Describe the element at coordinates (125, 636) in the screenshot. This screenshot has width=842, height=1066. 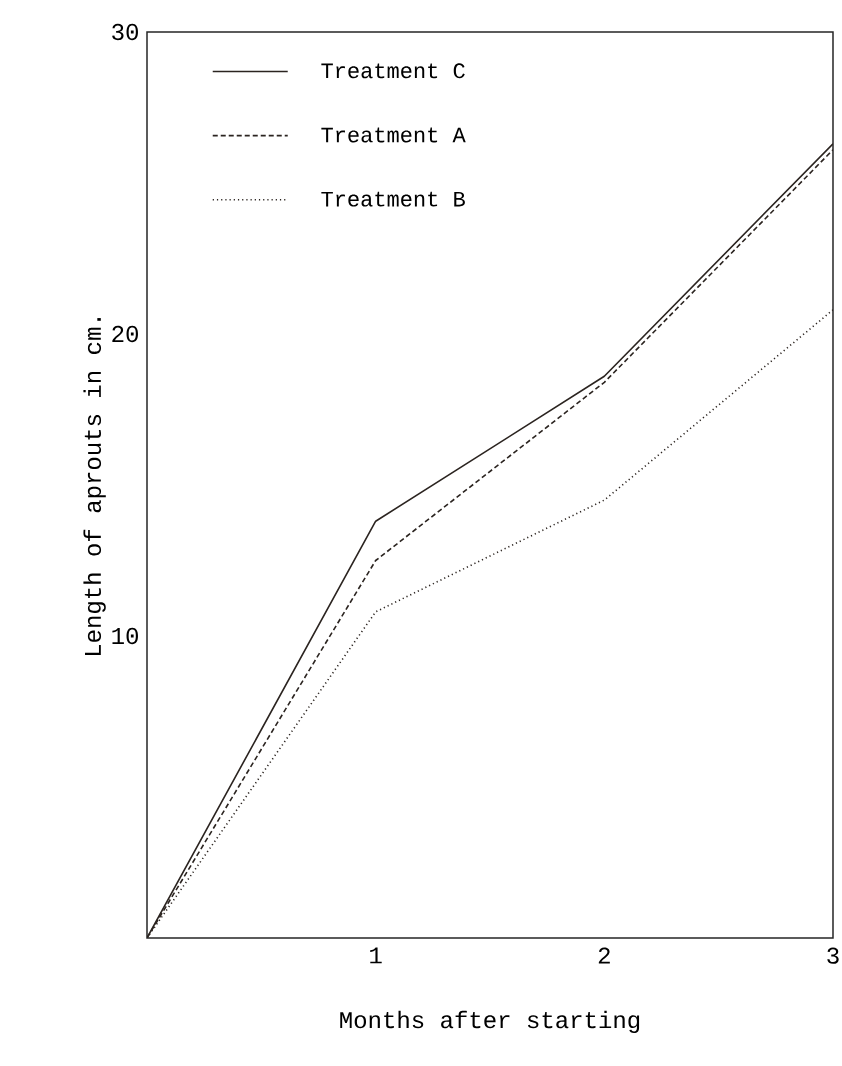
I see `y-tick-label: 10` at that location.